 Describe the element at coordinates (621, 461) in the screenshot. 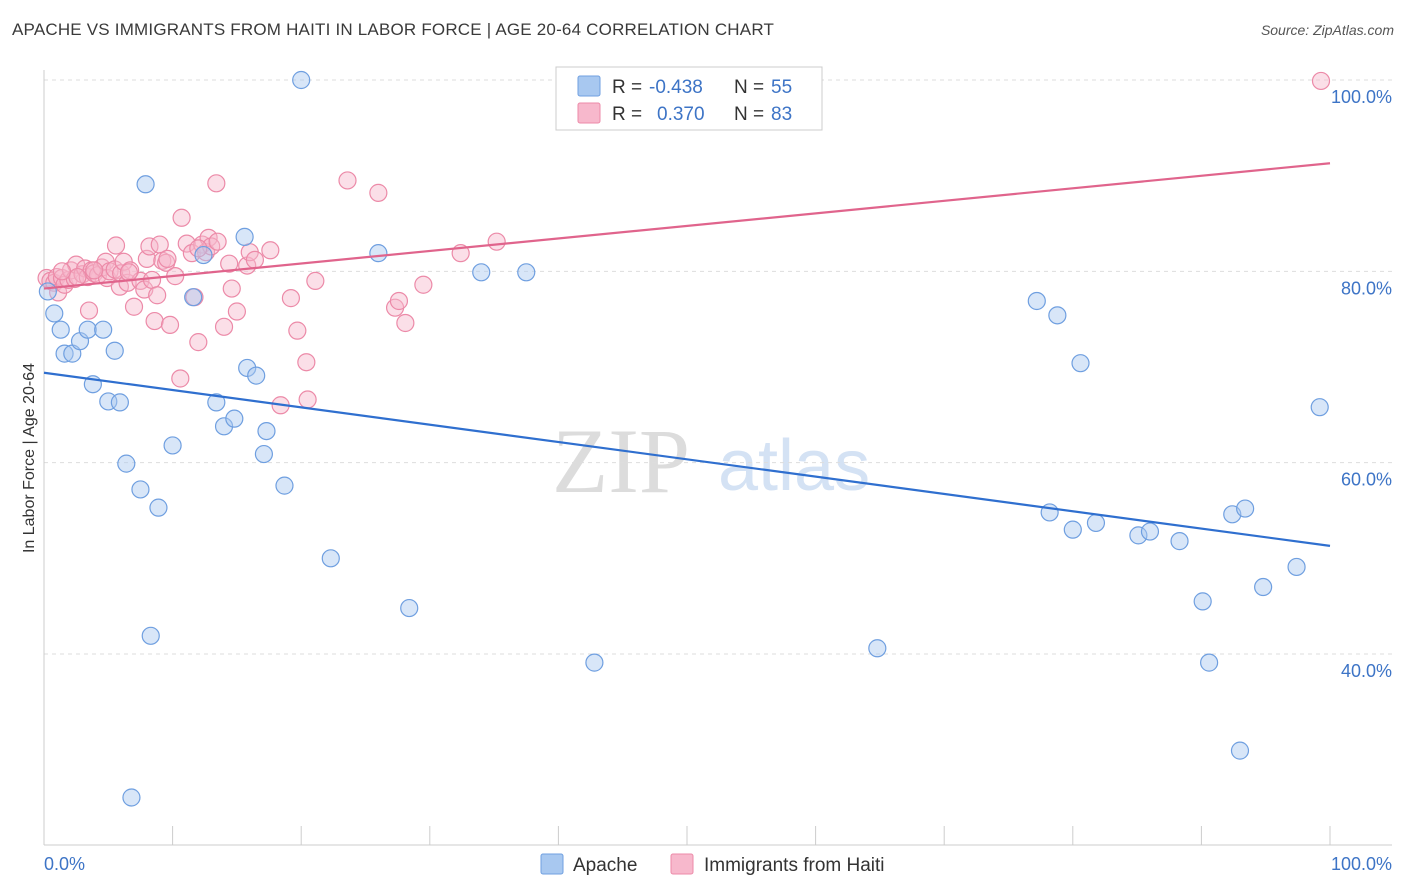

I see `watermark-zip: ZIP` at that location.